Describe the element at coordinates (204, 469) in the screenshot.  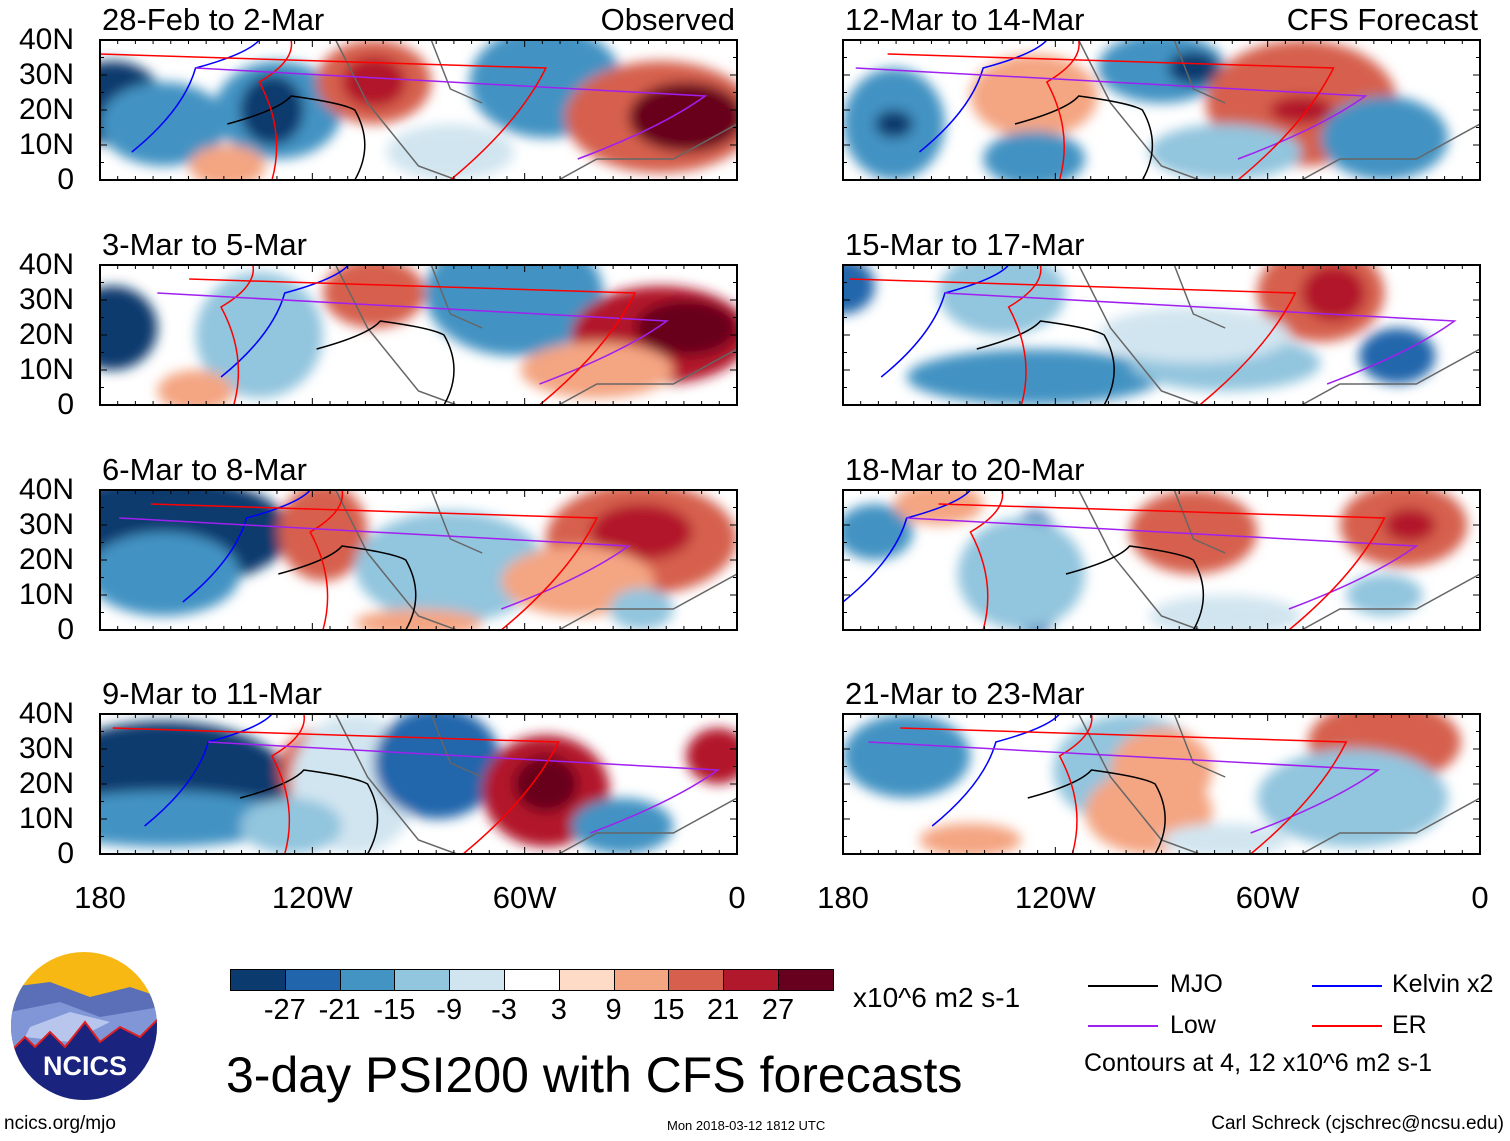
I see `panel-title: 6-Mar to 8-Mar` at that location.